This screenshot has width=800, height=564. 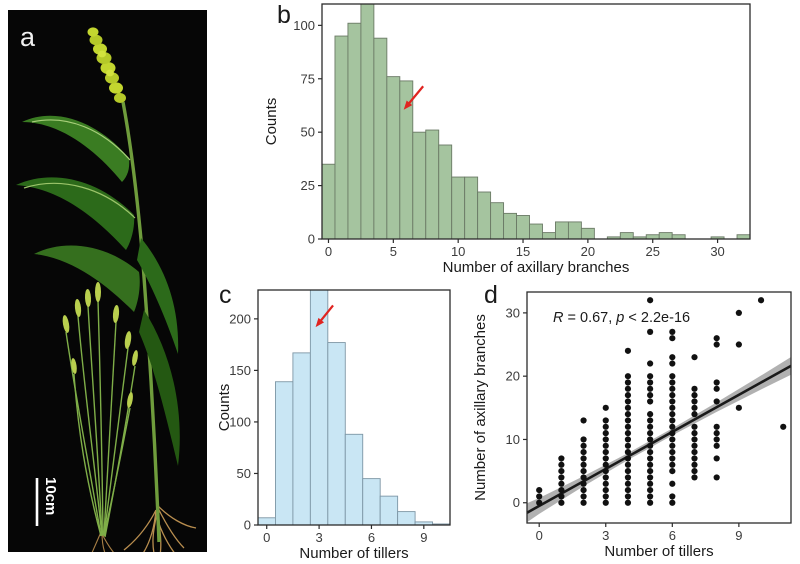 I want to click on y-axis: 0 50 100 150 200, so click(x=243, y=422).